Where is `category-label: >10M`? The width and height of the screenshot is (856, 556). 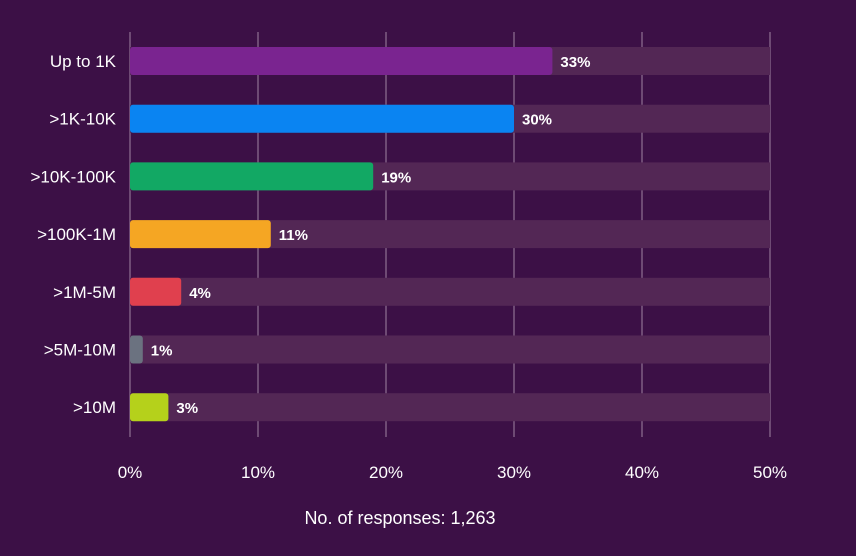
category-label: >10M is located at coordinates (94, 407).